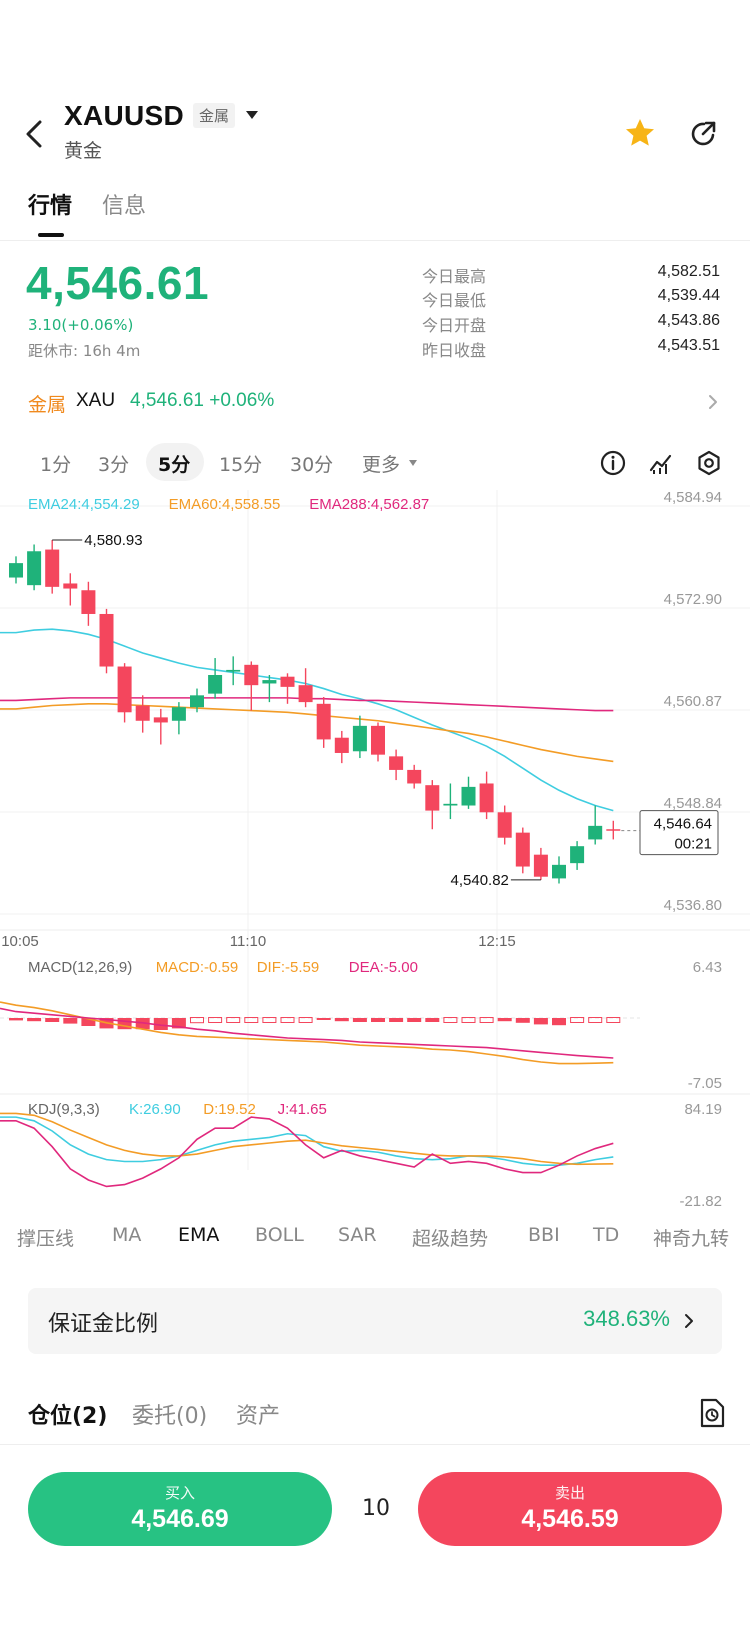  I want to click on margin-ratio-card, so click(375, 1321).